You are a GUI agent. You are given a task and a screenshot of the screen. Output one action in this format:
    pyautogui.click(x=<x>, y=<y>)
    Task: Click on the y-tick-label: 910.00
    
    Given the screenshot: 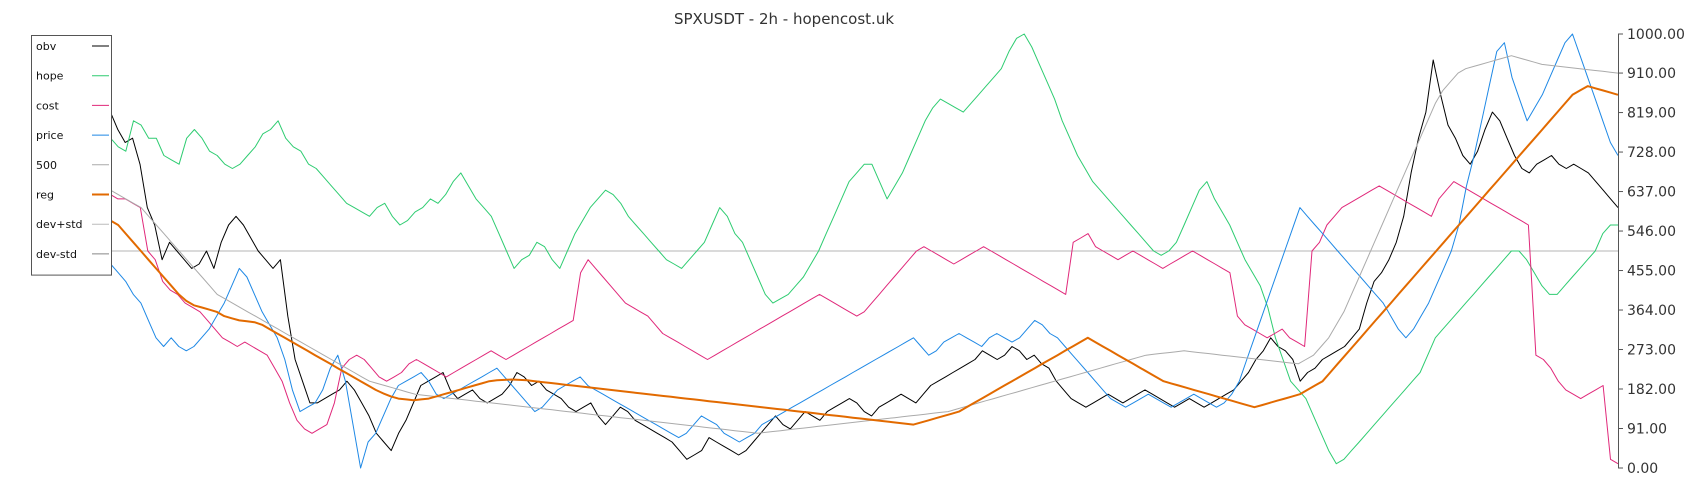 What is the action you would take?
    pyautogui.click(x=1651, y=74)
    